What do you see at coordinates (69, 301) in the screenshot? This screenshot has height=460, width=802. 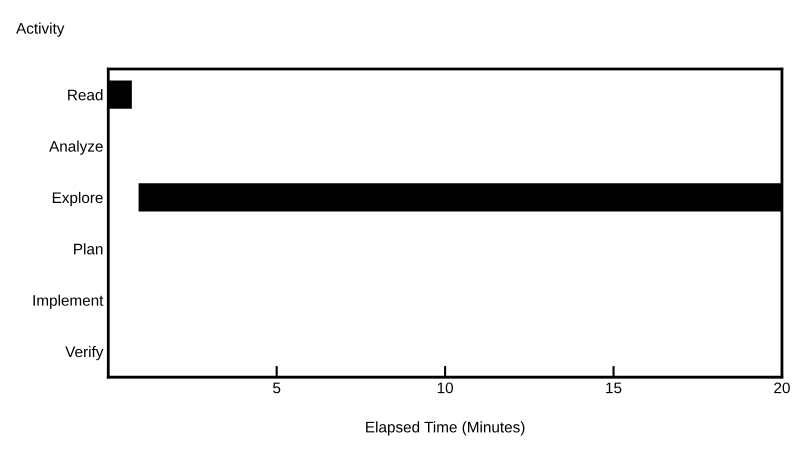 I see `y-tick-label: Implement` at bounding box center [69, 301].